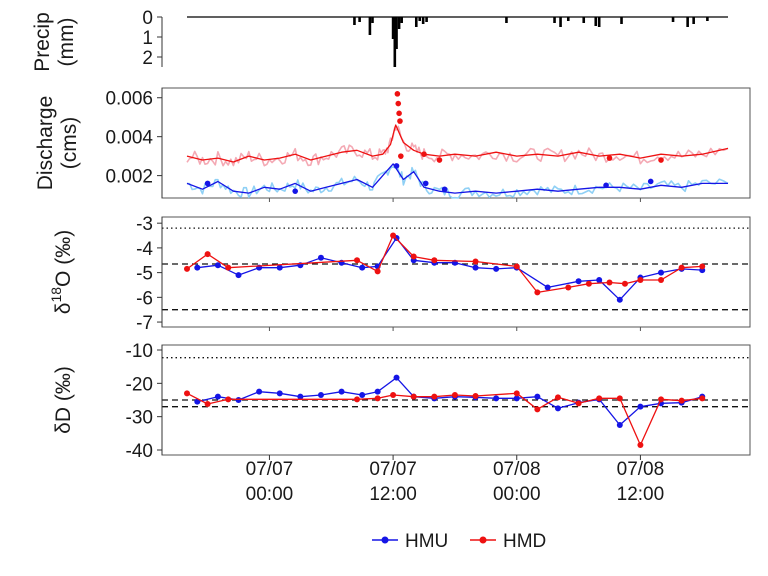 The width and height of the screenshot is (768, 576). Describe the element at coordinates (144, 323) in the screenshot. I see `y-tick-label: -7` at that location.